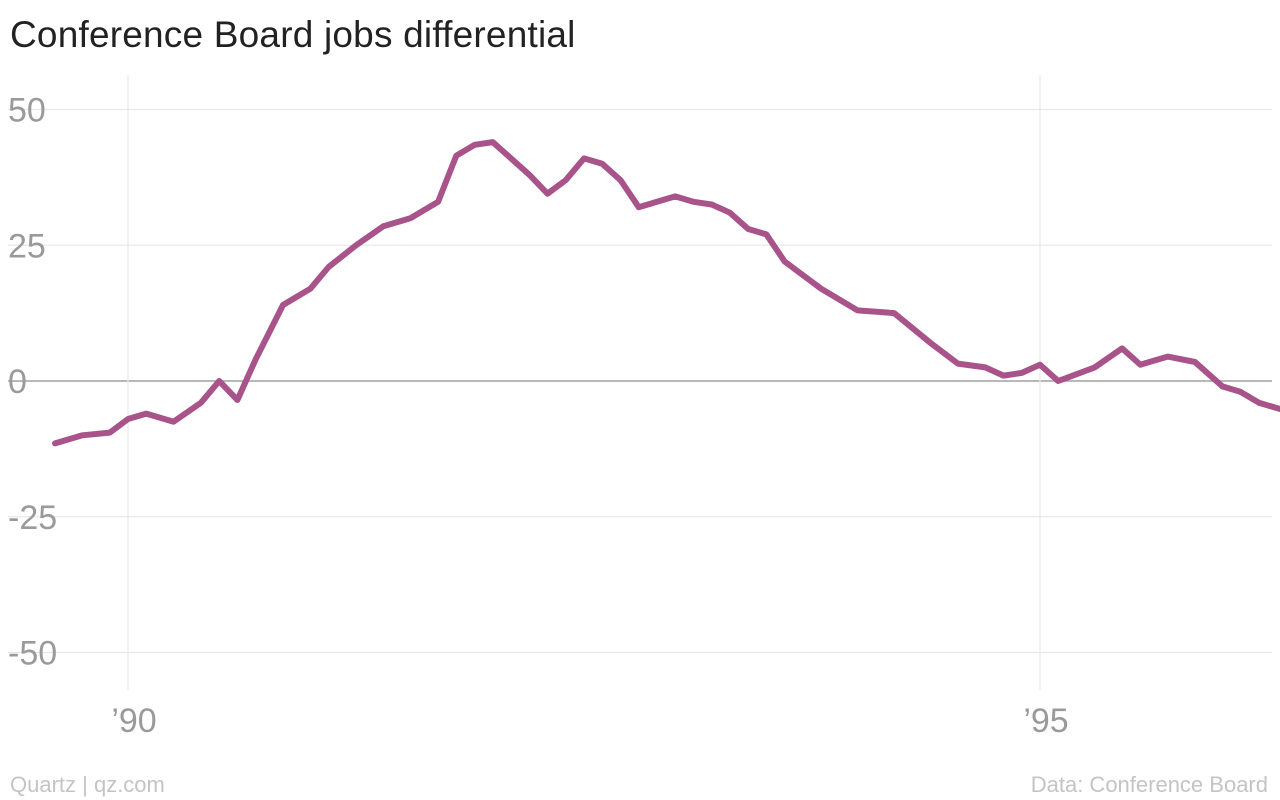 The image size is (1280, 800). What do you see at coordinates (293, 34) in the screenshot?
I see `chart-title: Conference Board jobs differential` at bounding box center [293, 34].